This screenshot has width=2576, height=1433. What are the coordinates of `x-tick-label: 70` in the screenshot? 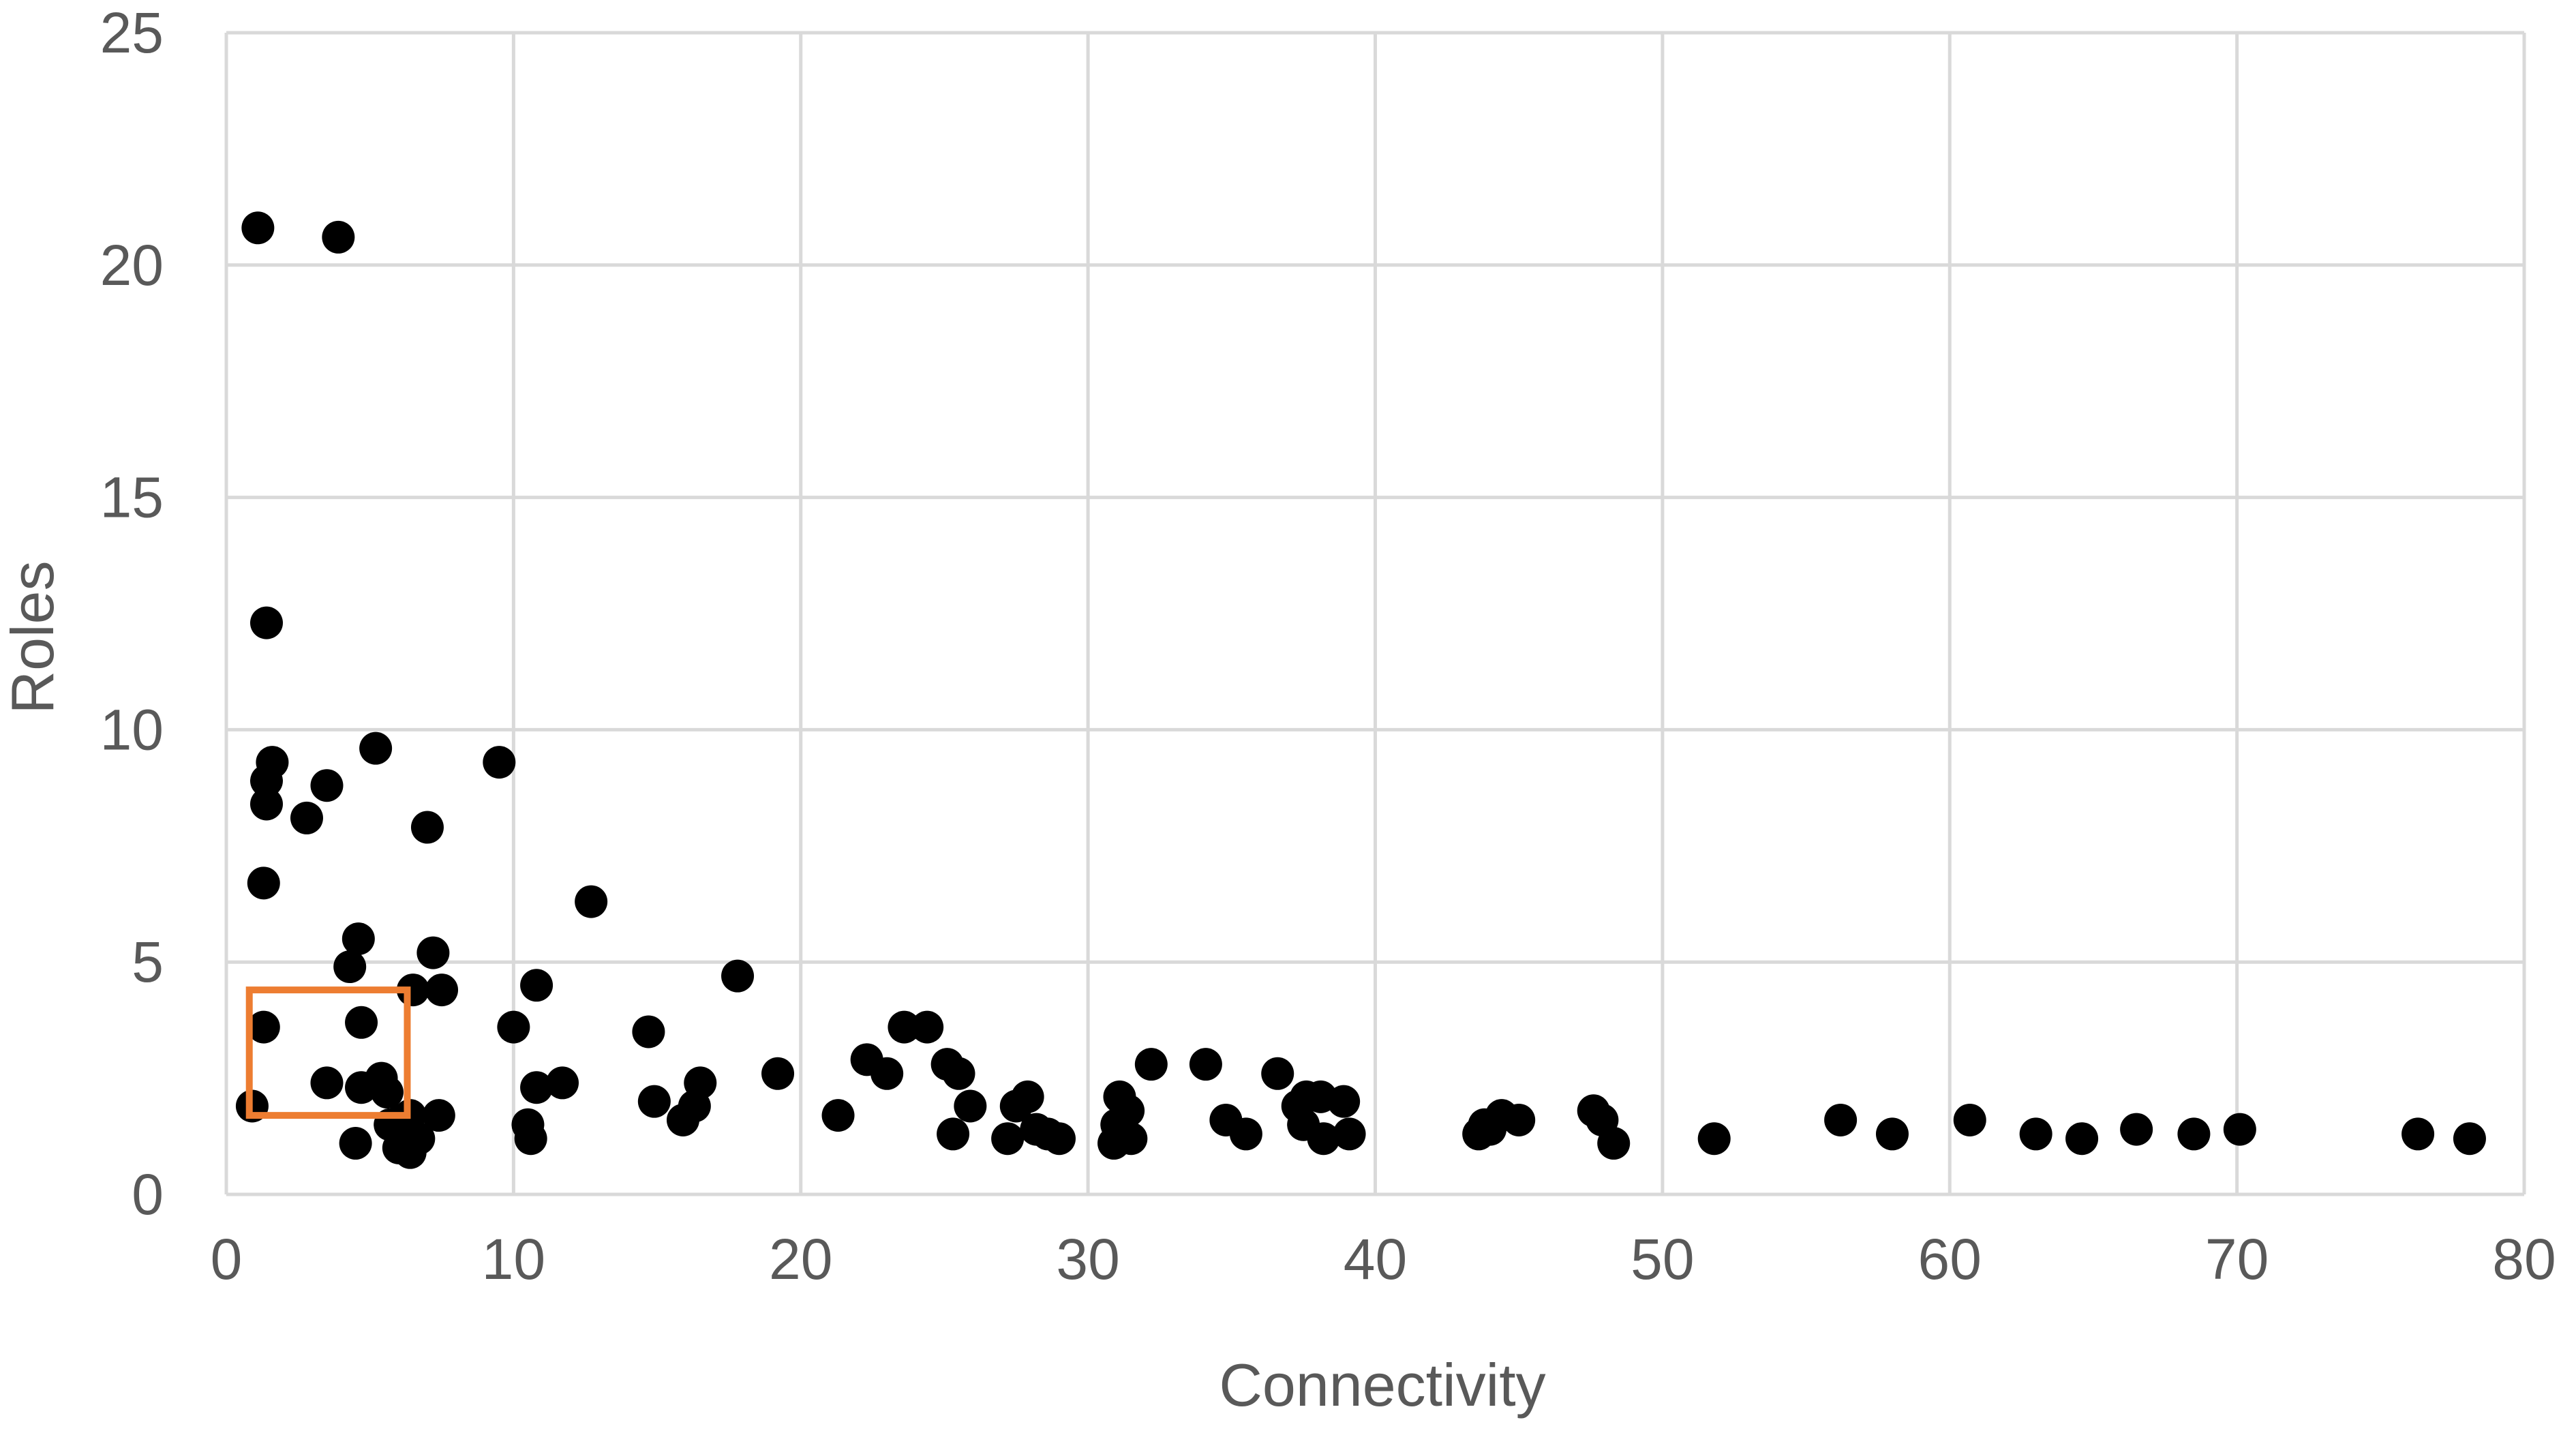 It's located at (2237, 1259).